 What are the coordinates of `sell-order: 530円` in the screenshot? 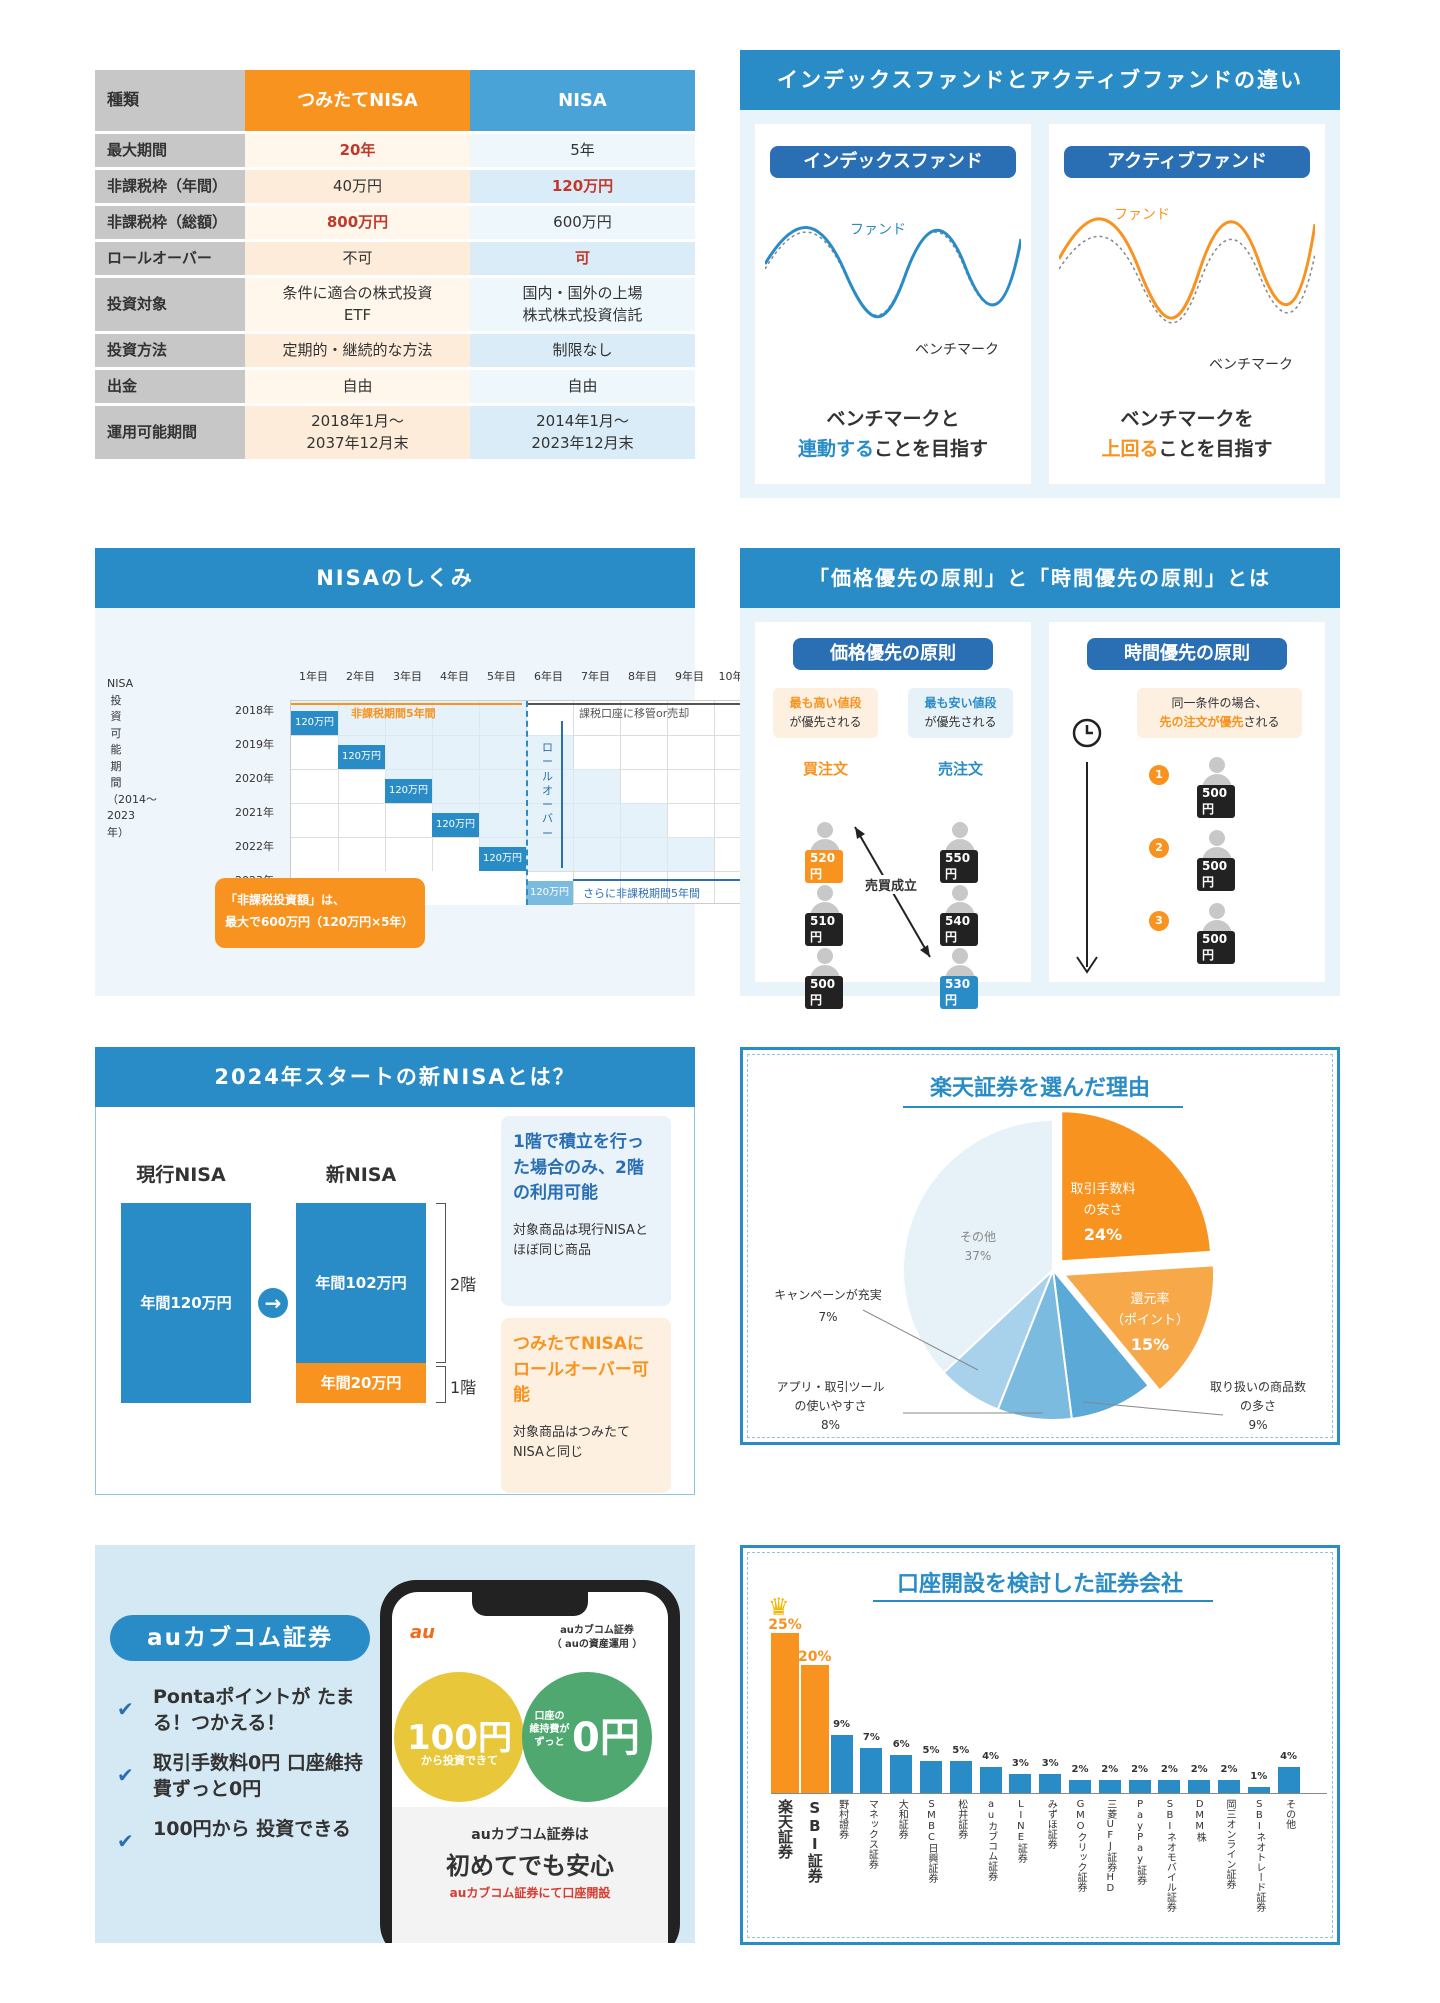 It's located at (959, 978).